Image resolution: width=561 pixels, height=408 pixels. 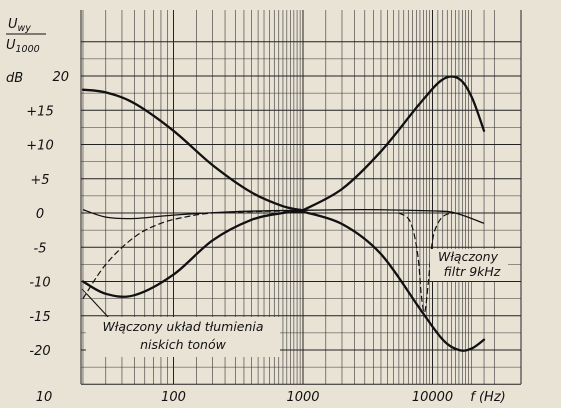 What do you see at coordinates (302, 397) in the screenshot?
I see `x-tick-label: 1000` at bounding box center [302, 397].